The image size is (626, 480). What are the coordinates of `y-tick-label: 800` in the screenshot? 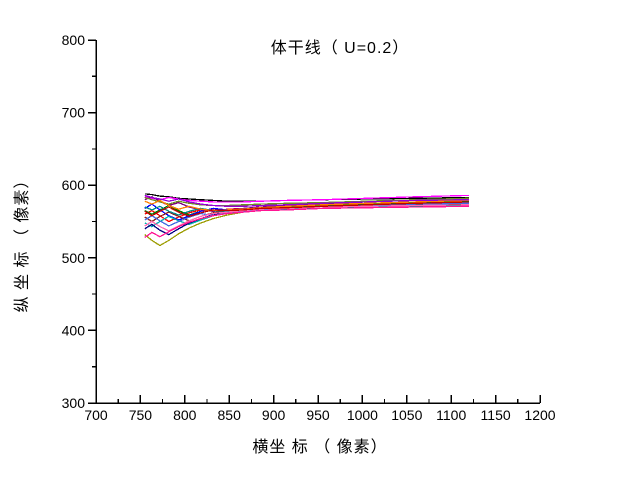 It's located at (74, 40).